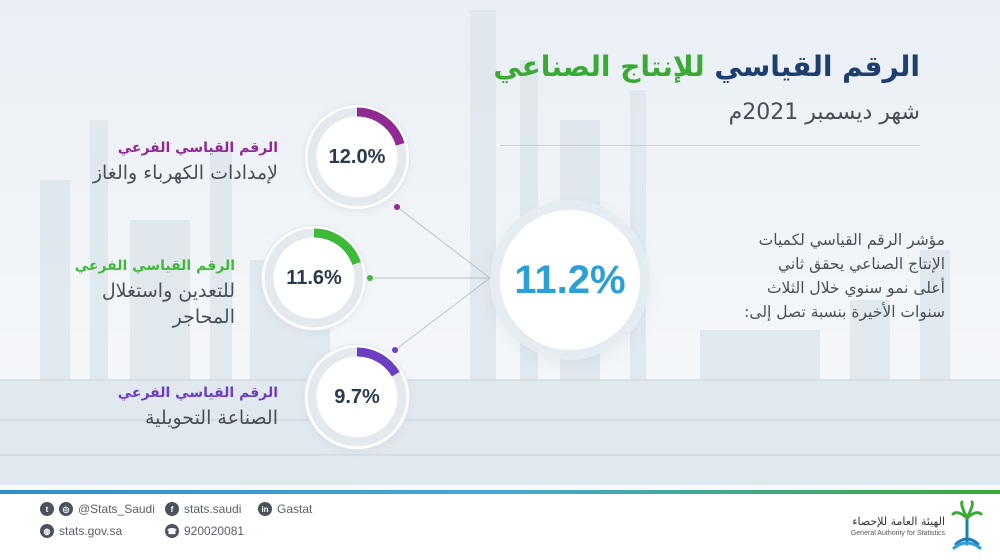 The image size is (1000, 560). I want to click on ring-arc-manufacturing, so click(357, 397).